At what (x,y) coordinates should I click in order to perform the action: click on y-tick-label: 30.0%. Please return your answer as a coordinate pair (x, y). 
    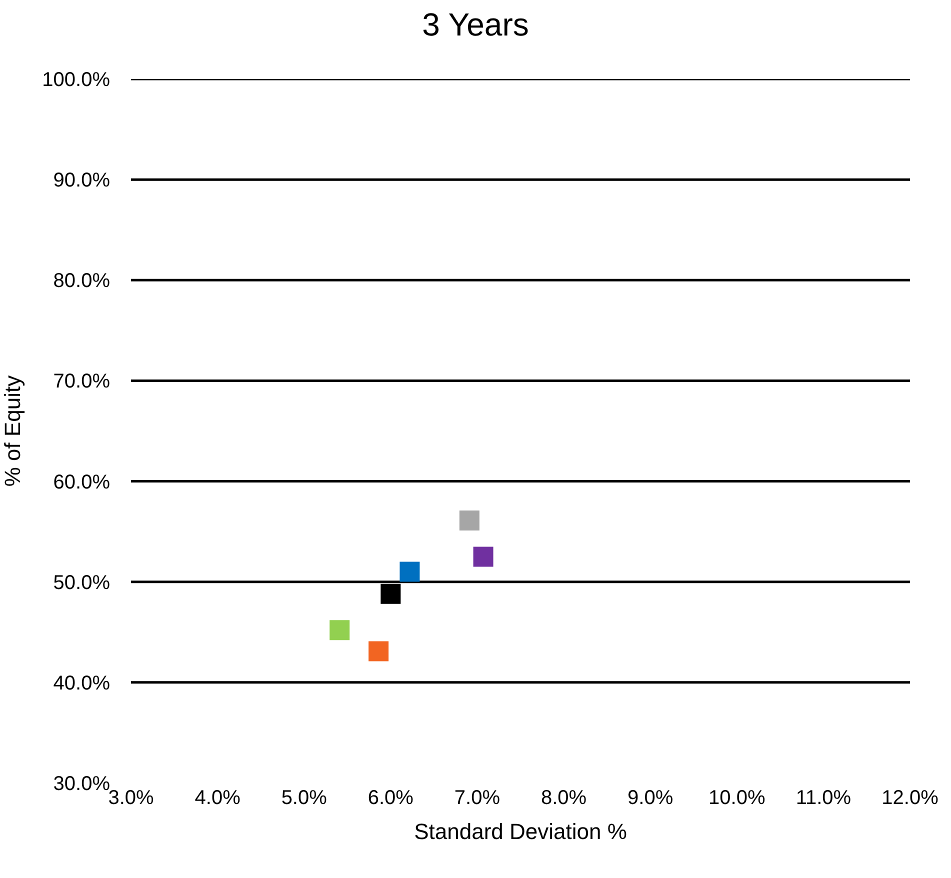
    Looking at the image, I should click on (81, 784).